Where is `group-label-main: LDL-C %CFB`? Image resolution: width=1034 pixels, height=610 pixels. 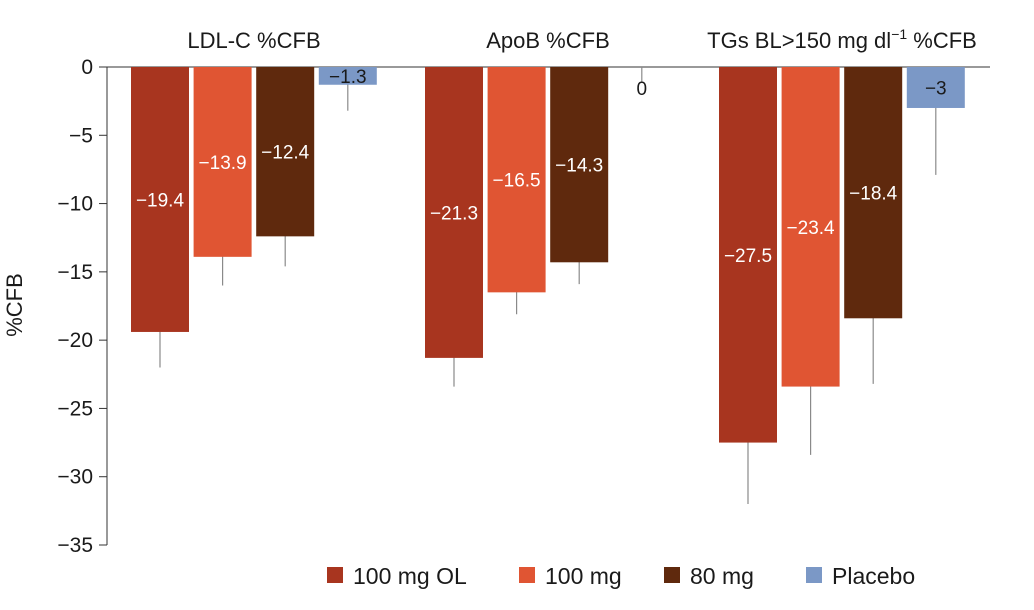 group-label-main: LDL-C %CFB is located at coordinates (253, 40).